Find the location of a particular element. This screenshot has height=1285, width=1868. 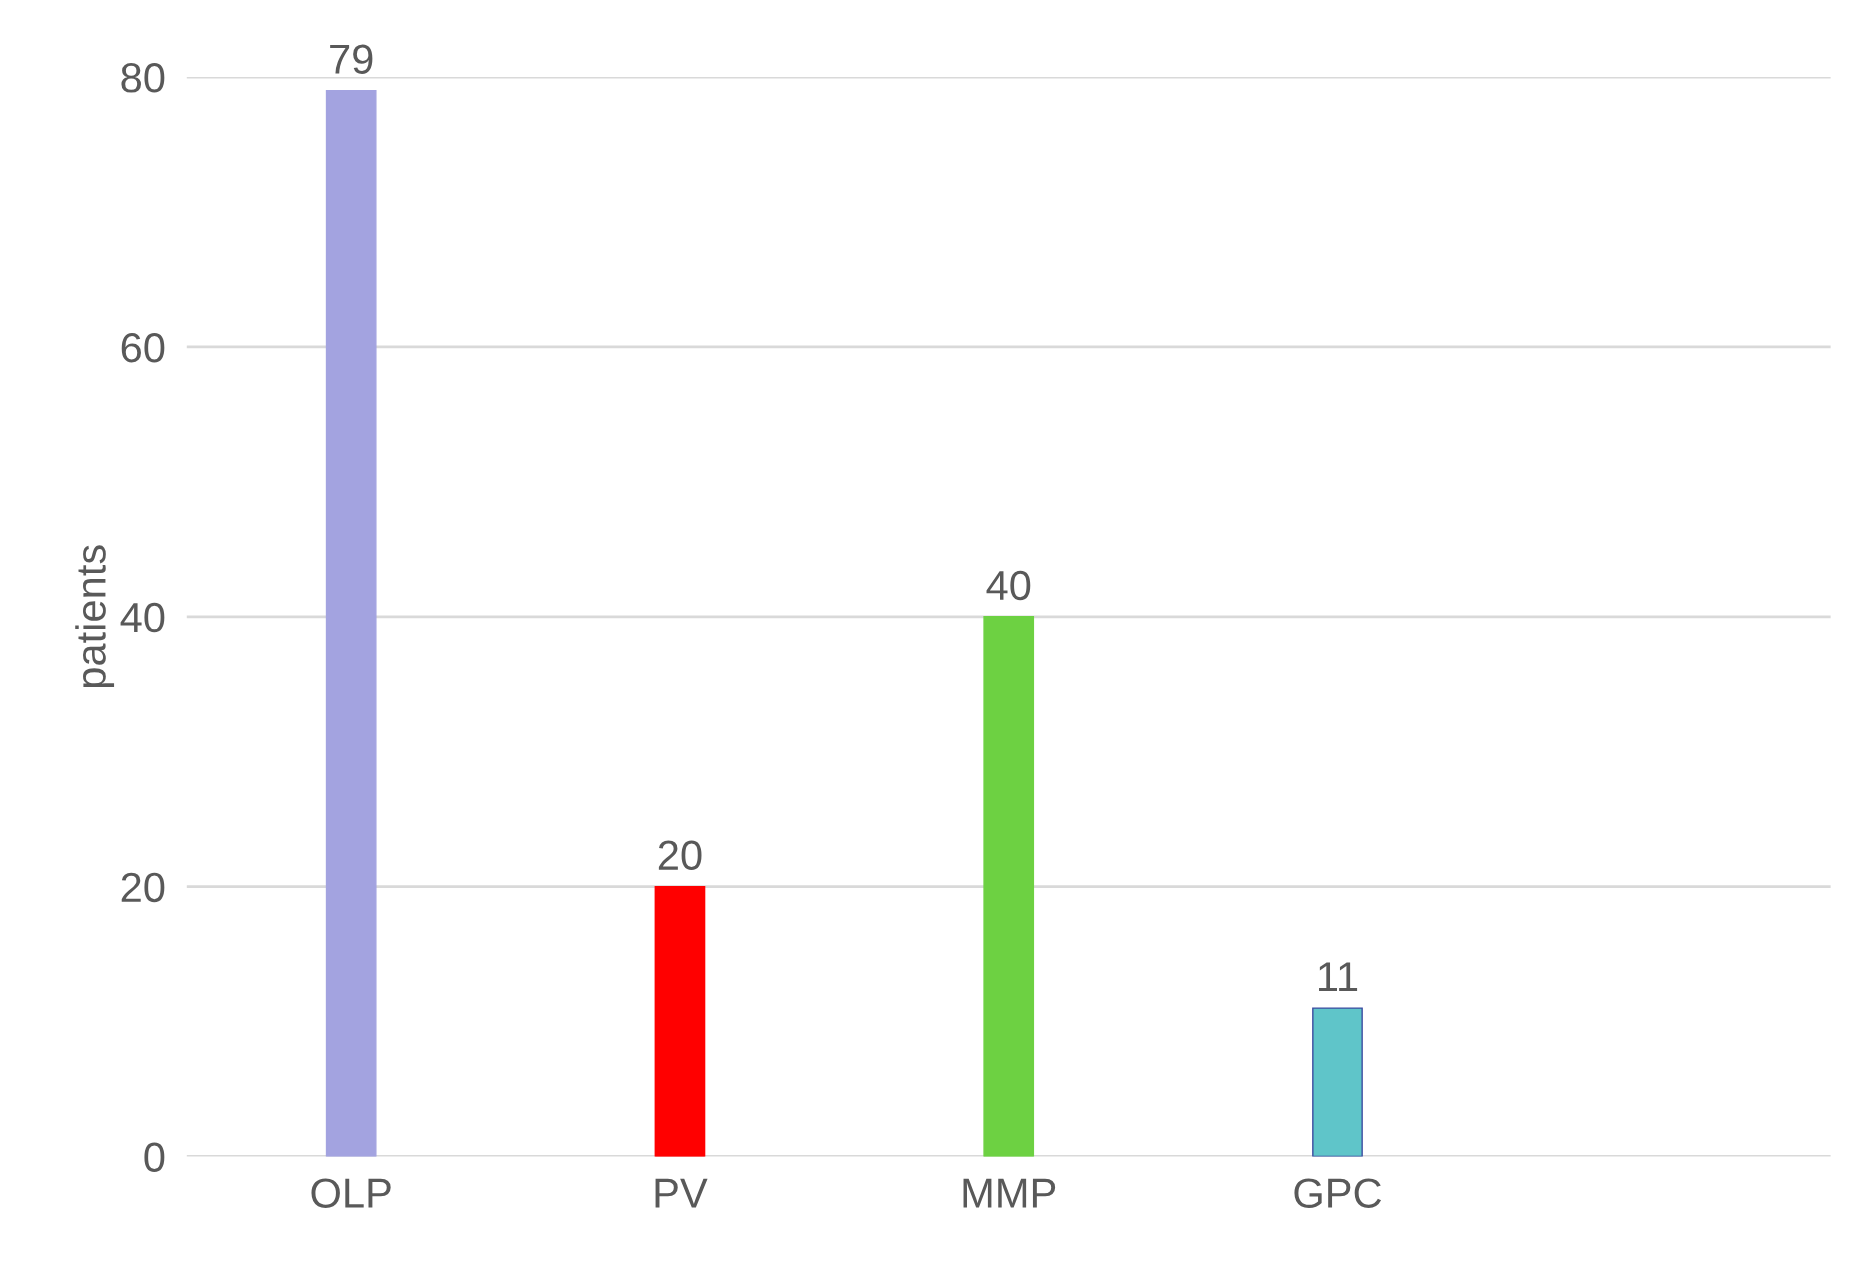

x-tick-label: PV is located at coordinates (681, 1193).